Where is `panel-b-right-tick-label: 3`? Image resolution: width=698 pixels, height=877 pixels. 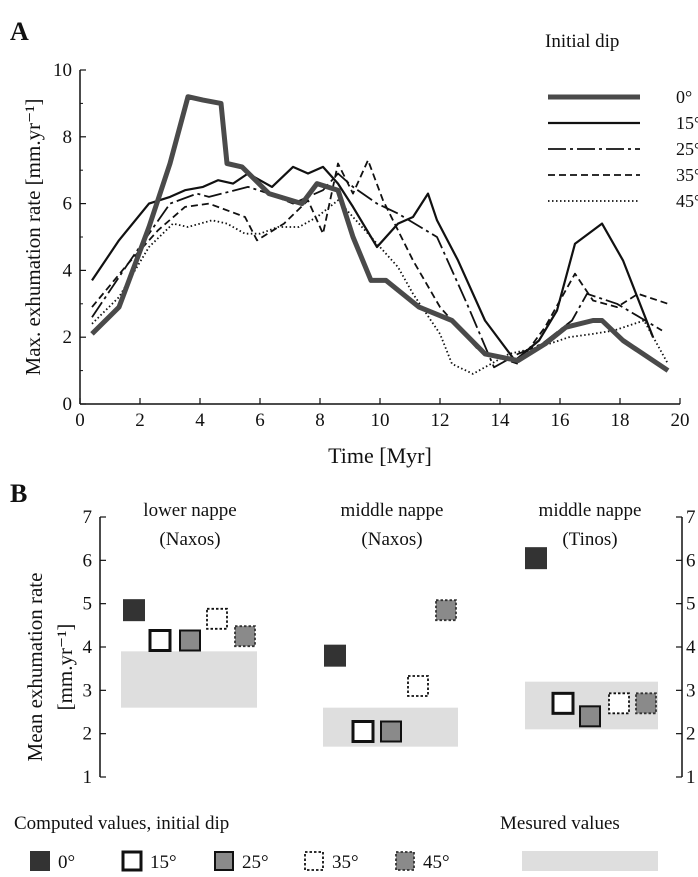 panel-b-right-tick-label: 3 is located at coordinates (691, 690).